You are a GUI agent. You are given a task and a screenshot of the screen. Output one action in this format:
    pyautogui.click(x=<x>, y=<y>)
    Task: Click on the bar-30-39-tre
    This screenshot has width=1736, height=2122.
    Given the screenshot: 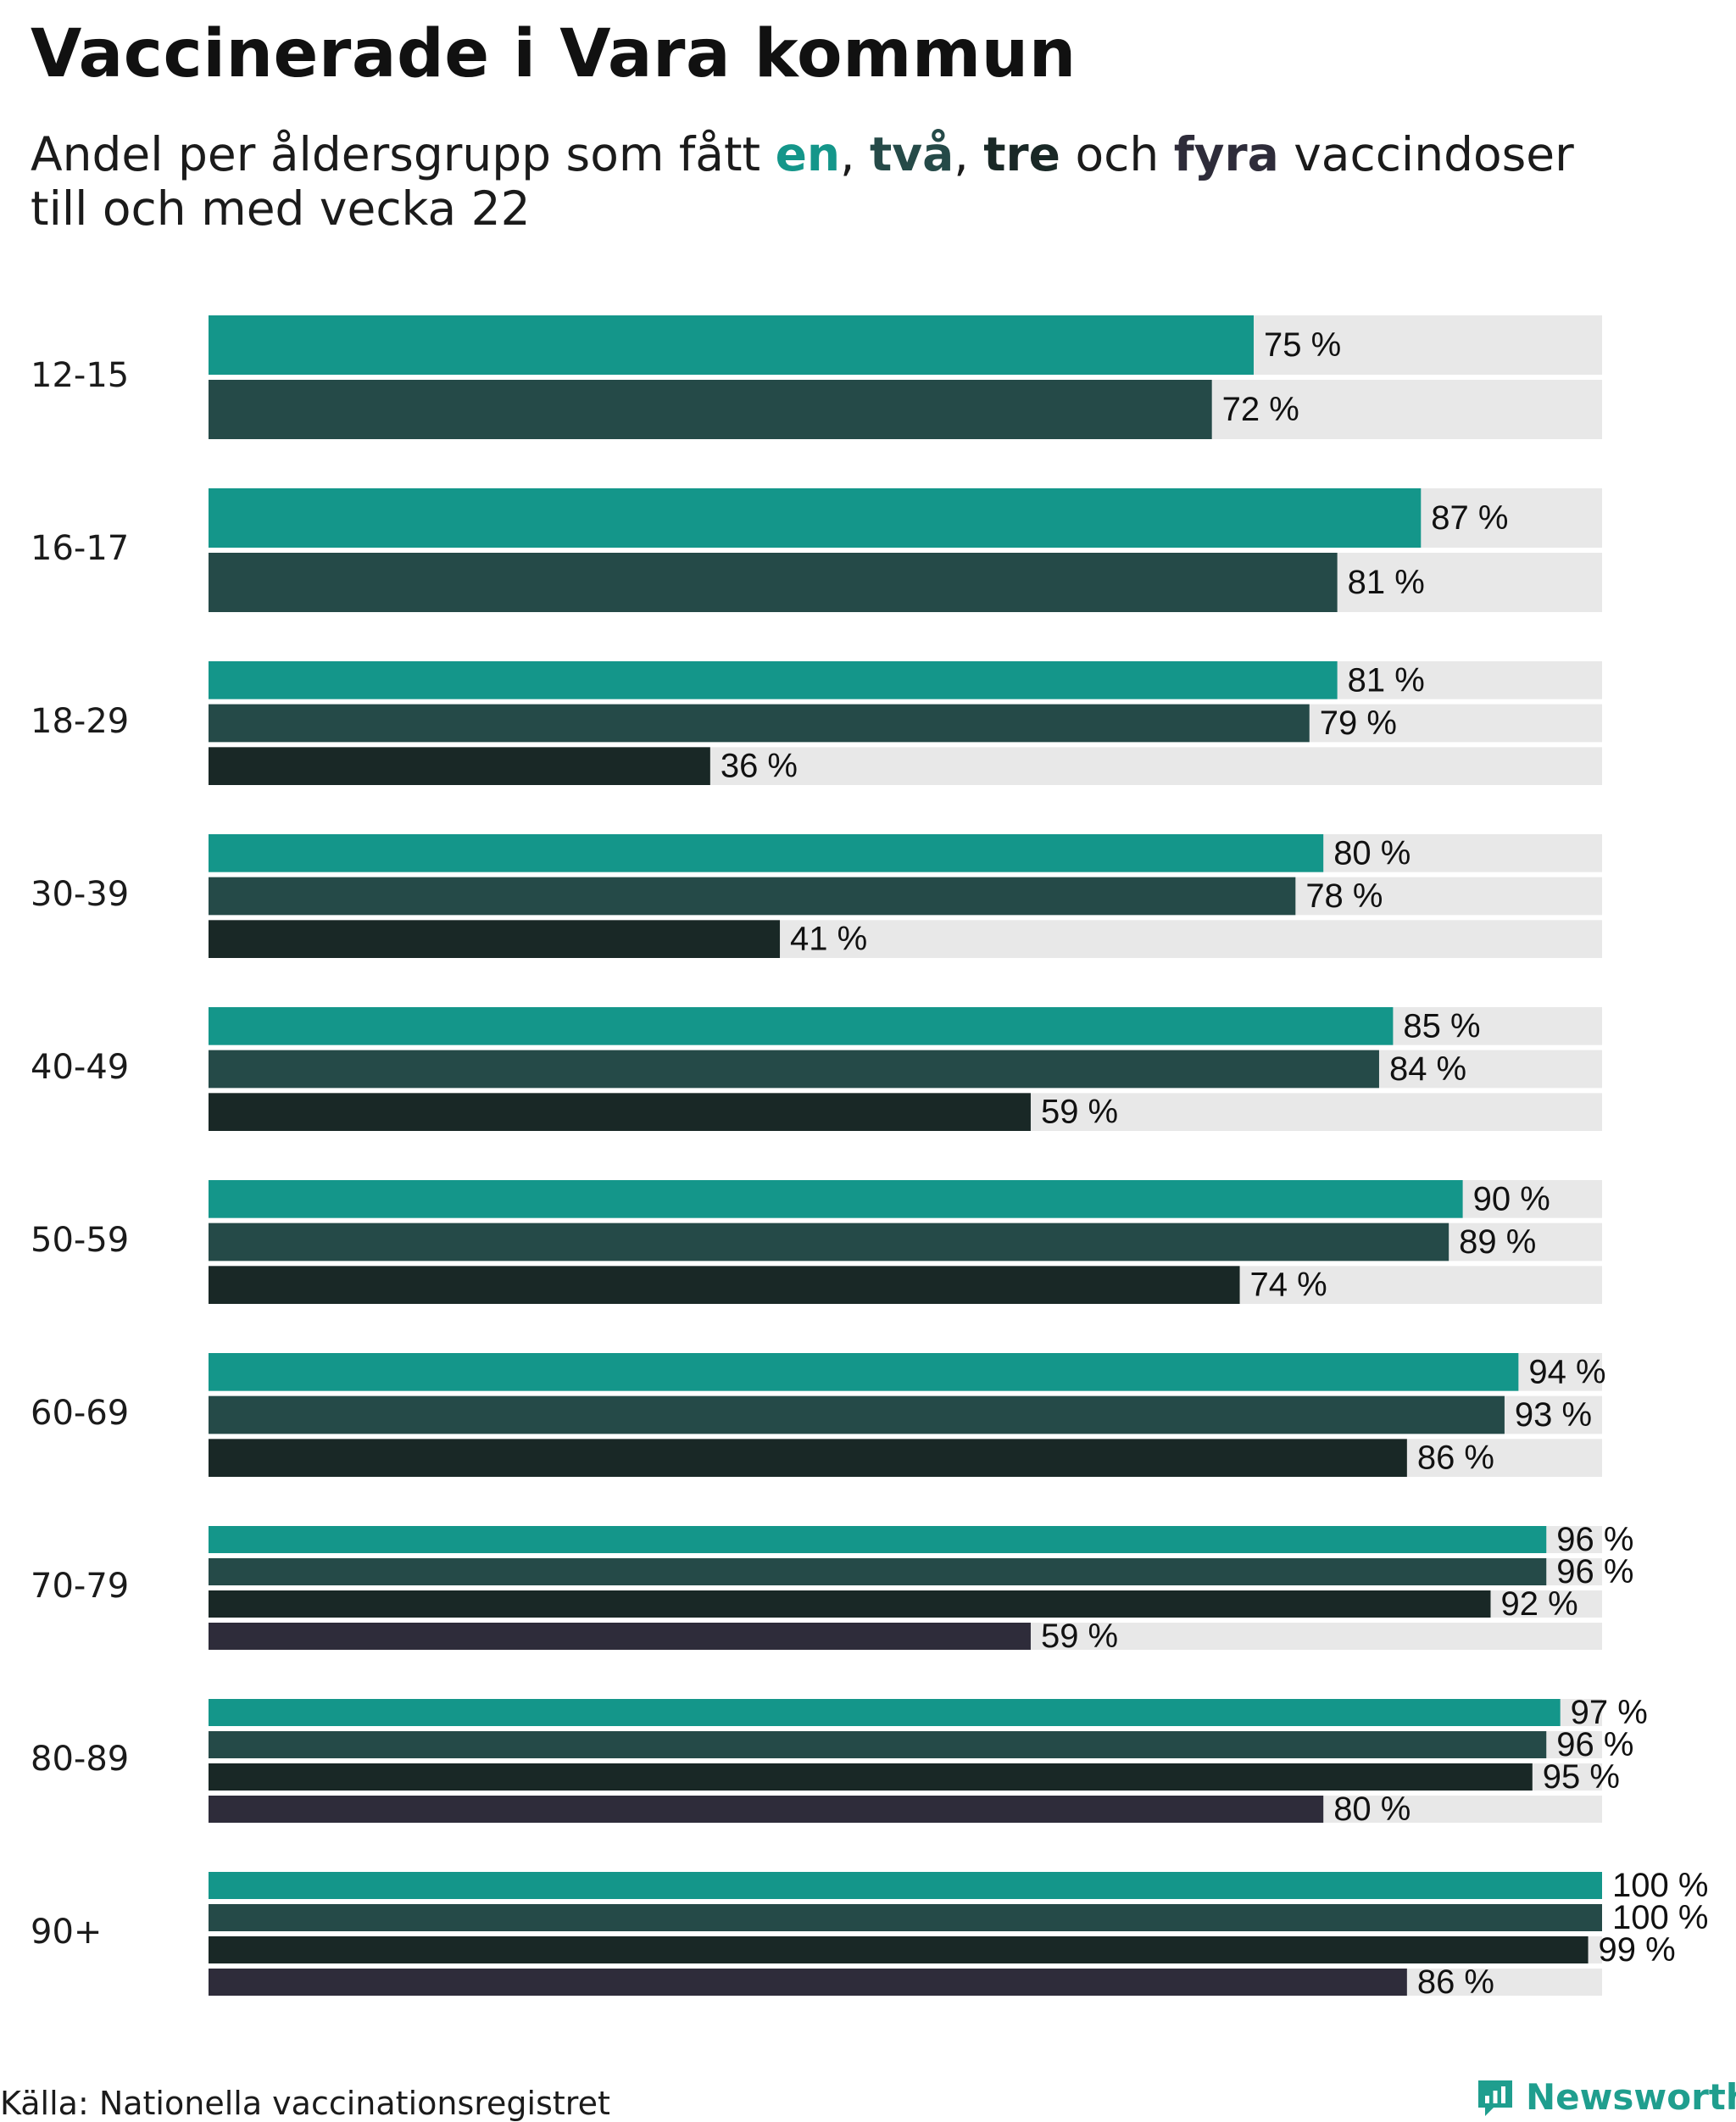 What is the action you would take?
    pyautogui.click(x=495, y=939)
    